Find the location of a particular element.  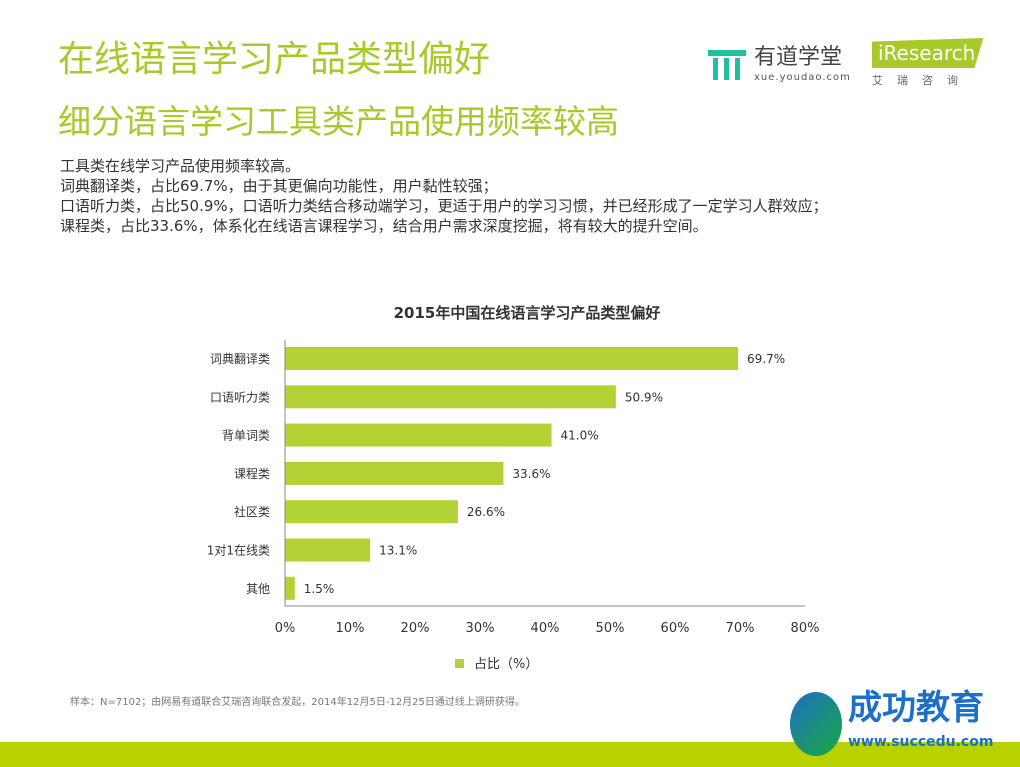

data-label: 1.5% is located at coordinates (319, 589).